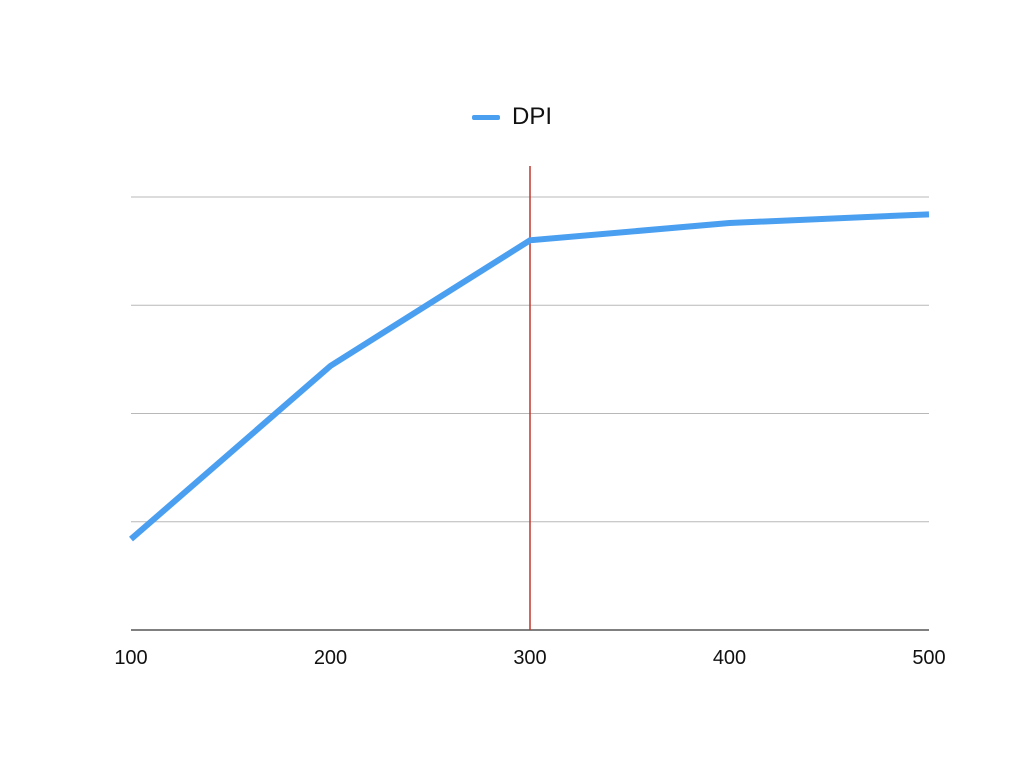 Image resolution: width=1024 pixels, height=768 pixels. I want to click on legend-swatch-dpi, so click(485, 117).